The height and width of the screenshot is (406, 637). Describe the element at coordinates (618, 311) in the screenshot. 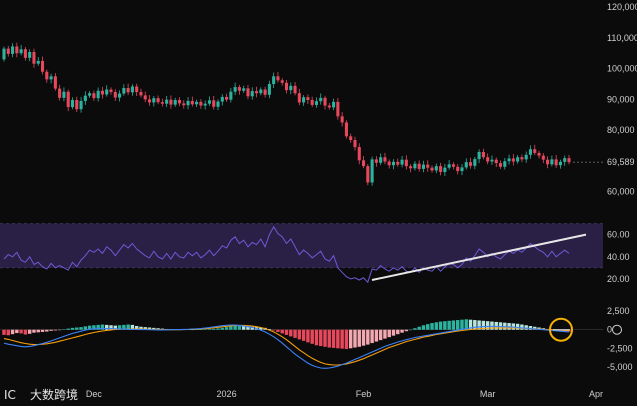

I see `macd-axis-label: 2,500` at that location.